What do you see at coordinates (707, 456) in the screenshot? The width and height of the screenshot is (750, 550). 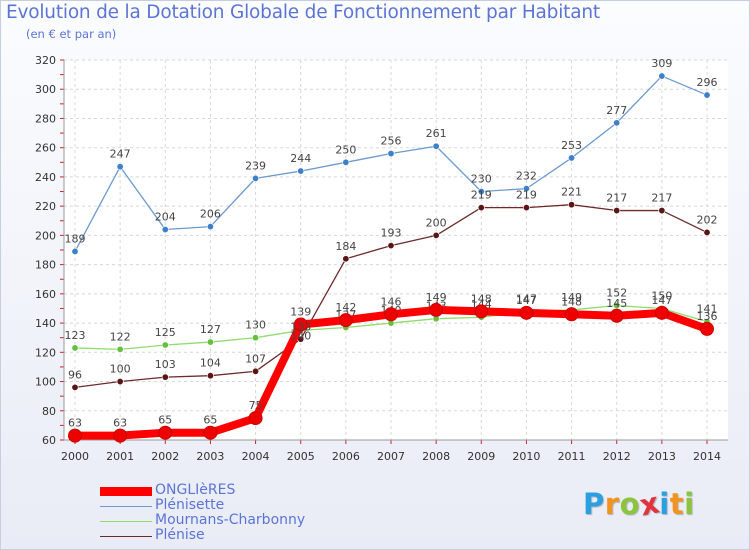 I see `x-tick-label: 2014` at bounding box center [707, 456].